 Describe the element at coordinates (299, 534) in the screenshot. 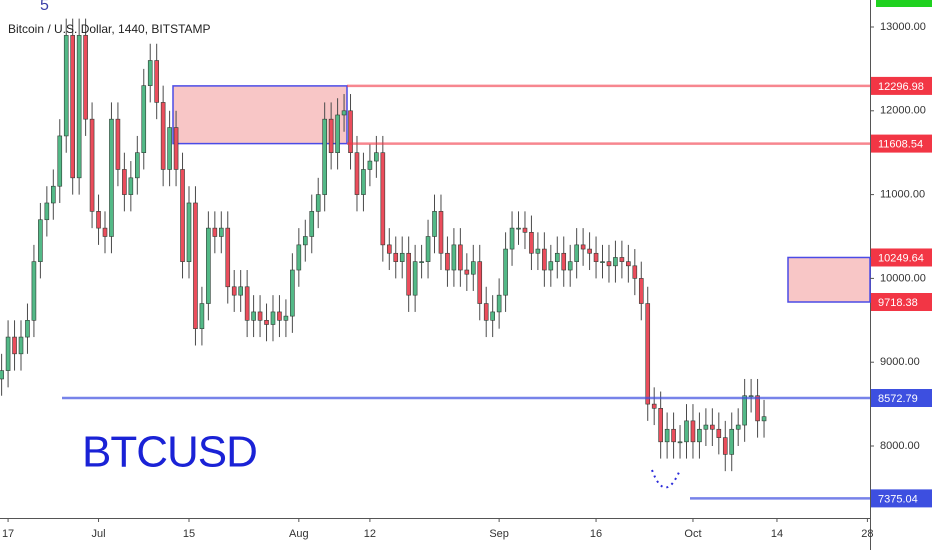

I see `x-tick-label: Aug` at that location.